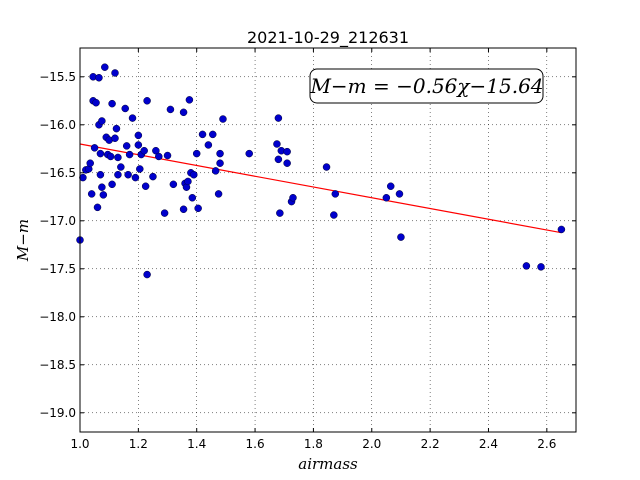  Describe the element at coordinates (430, 444) in the screenshot. I see `x-tick-label: 2.2` at that location.